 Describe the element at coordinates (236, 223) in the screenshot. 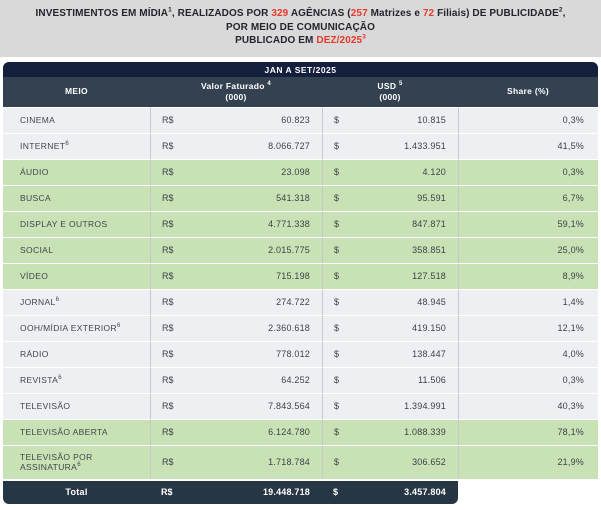

I see `valor-cell: R$ 4.771.338` at that location.